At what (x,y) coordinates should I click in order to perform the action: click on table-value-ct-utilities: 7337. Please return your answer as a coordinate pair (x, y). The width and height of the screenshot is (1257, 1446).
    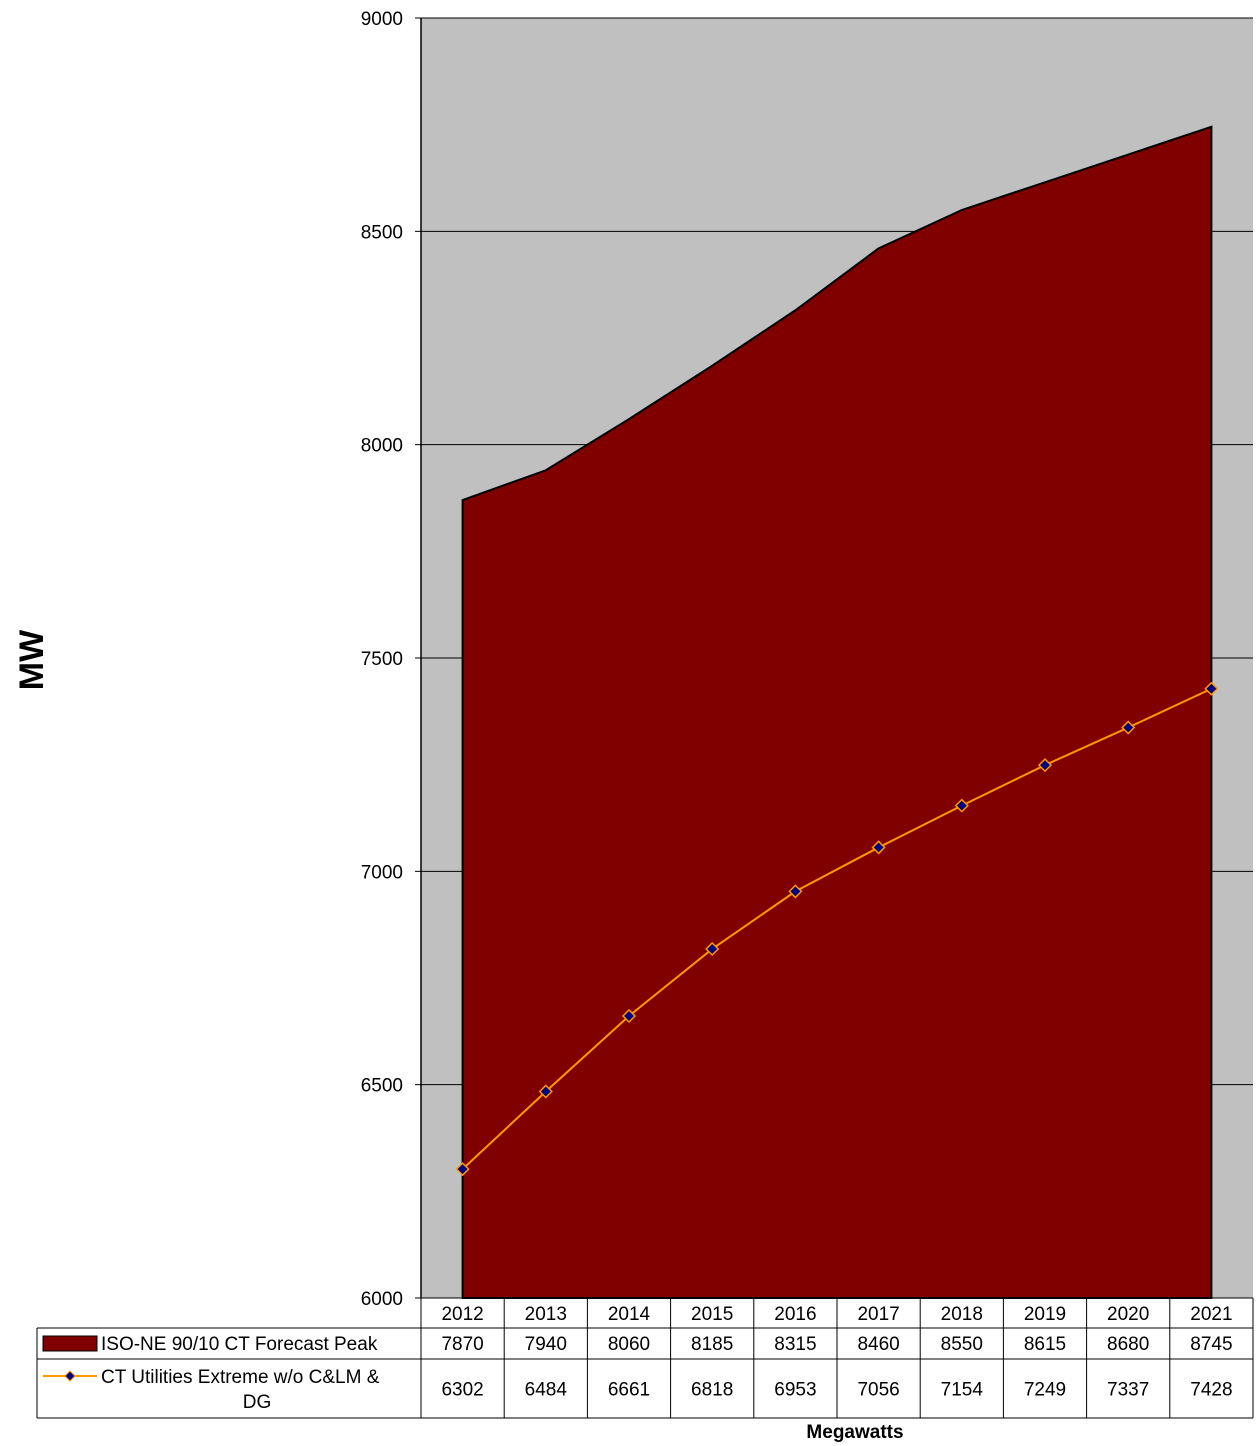
    Looking at the image, I should click on (1128, 1390).